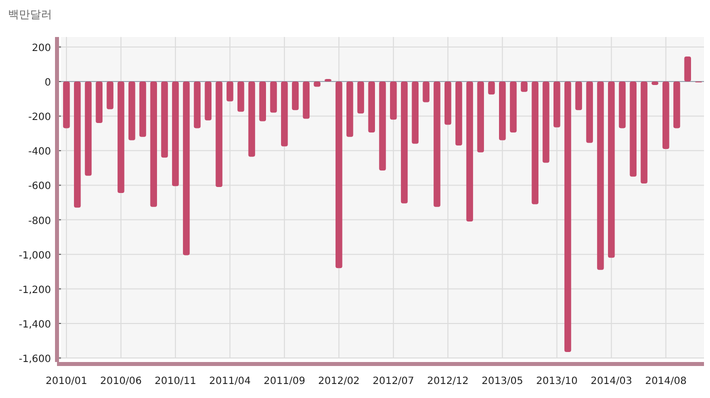 This screenshot has width=710, height=398. Describe the element at coordinates (448, 381) in the screenshot. I see `x-tick-label: 2012/12` at that location.